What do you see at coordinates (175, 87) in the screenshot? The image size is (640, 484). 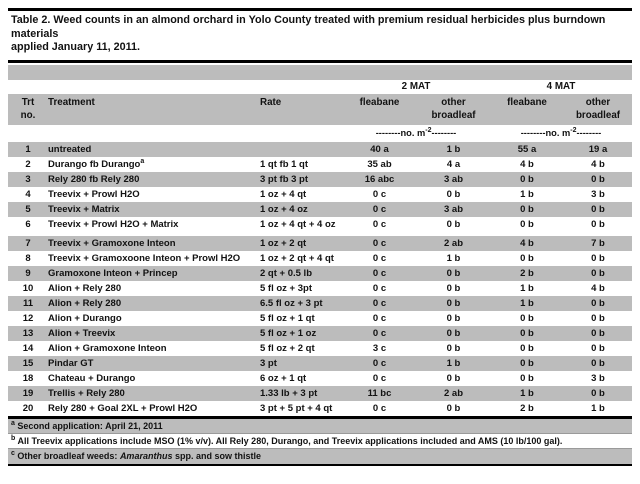 I see `mat-header-spacer` at bounding box center [175, 87].